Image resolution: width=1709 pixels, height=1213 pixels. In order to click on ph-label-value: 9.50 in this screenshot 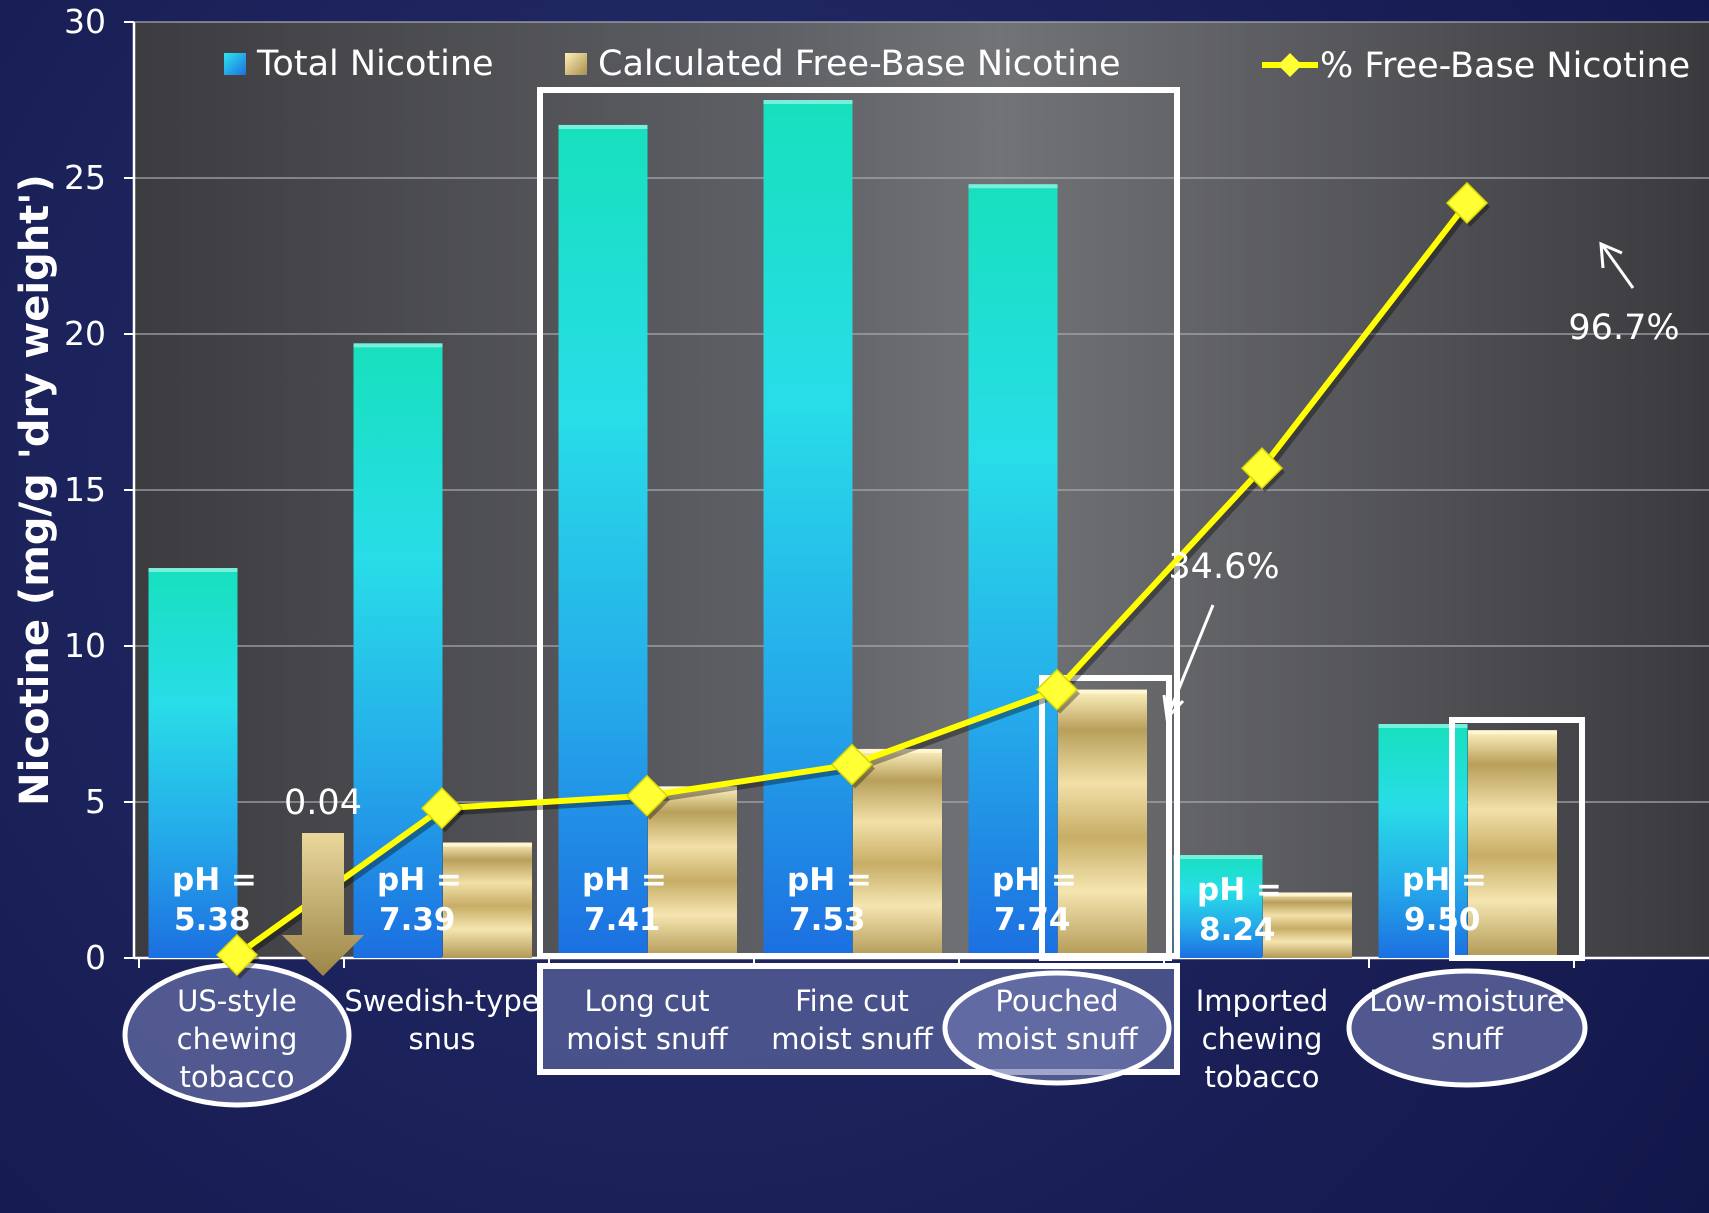, I will do `click(1442, 920)`.